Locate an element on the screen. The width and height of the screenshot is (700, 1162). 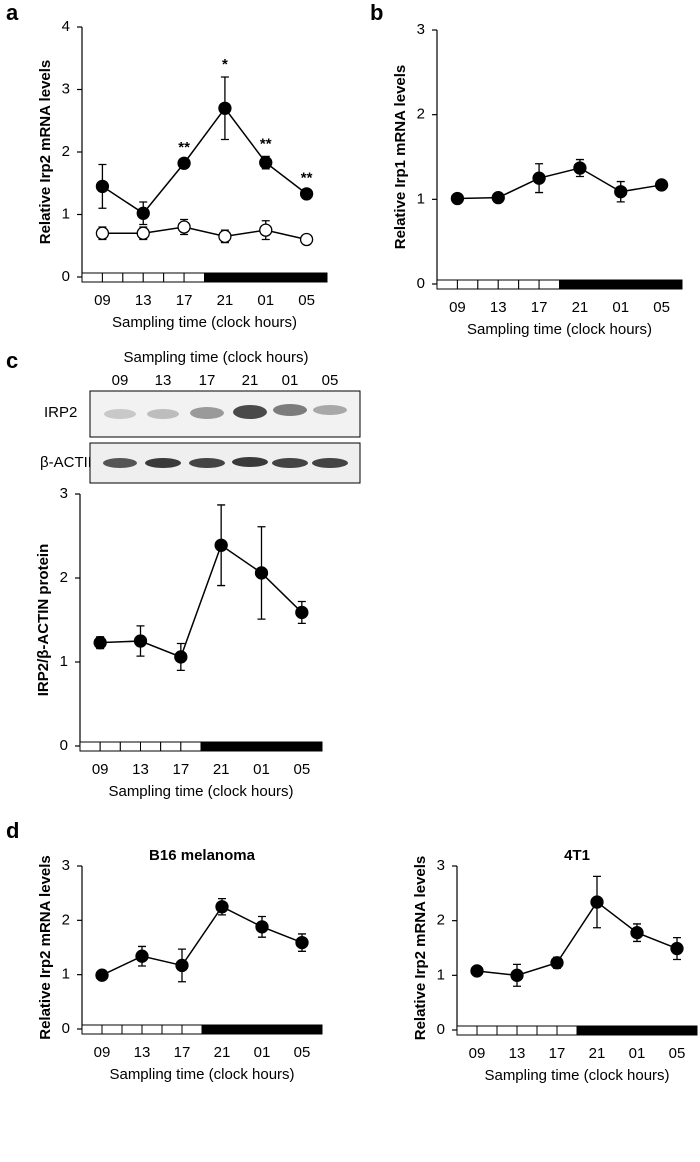
lane-label: 13 is located at coordinates (163, 380).